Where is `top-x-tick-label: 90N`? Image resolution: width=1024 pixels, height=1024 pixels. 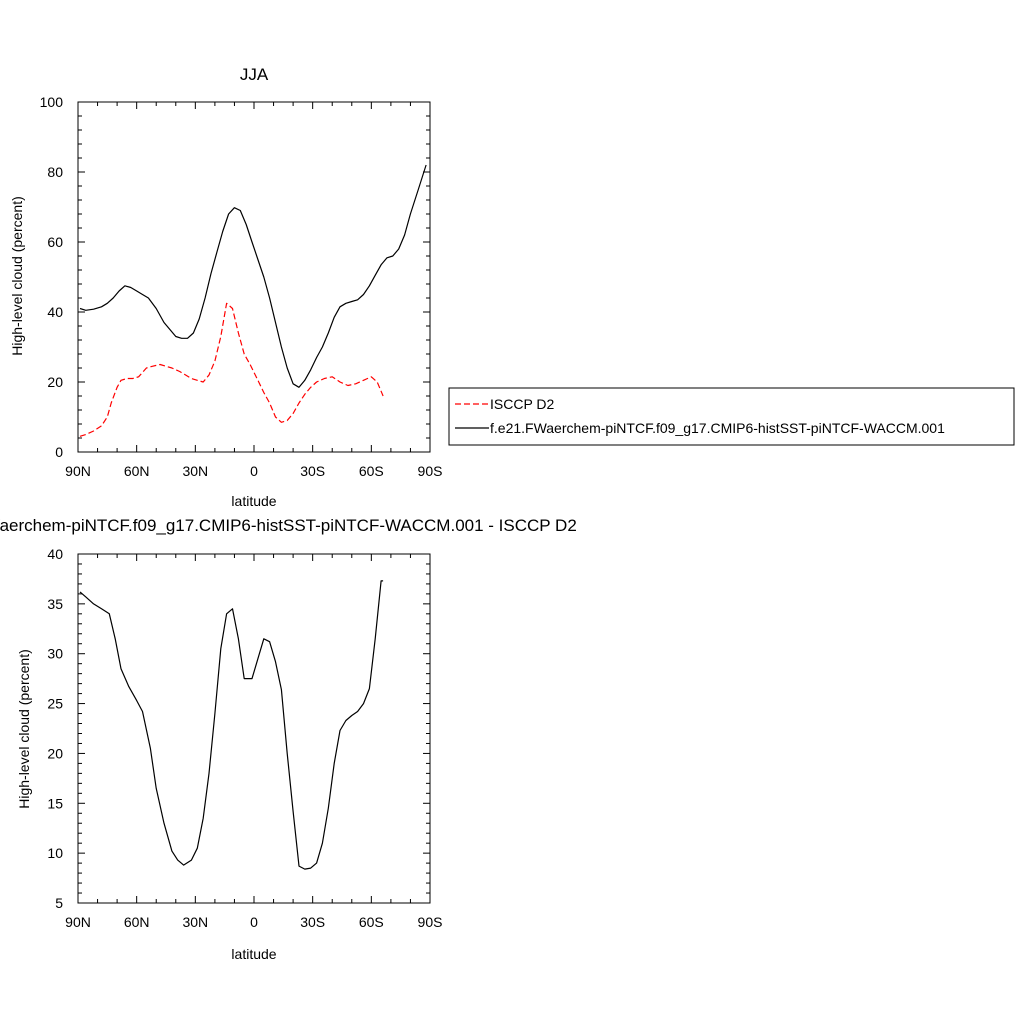
top-x-tick-label: 90N is located at coordinates (78, 471).